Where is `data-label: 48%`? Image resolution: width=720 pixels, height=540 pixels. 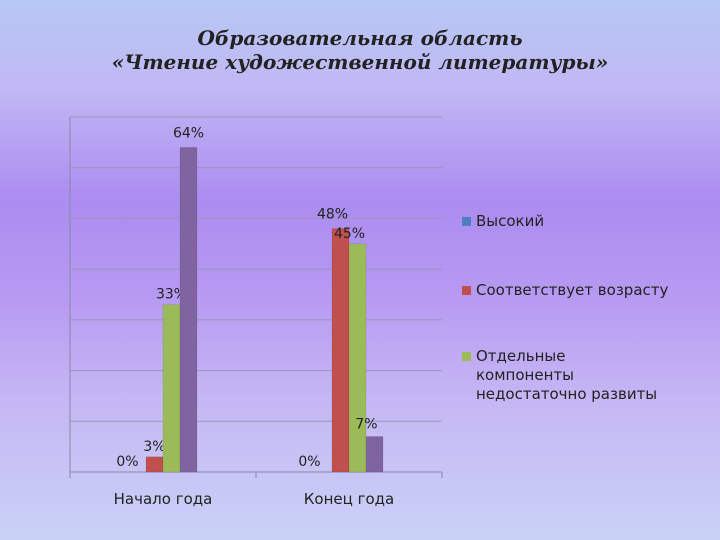
data-label: 48% is located at coordinates (332, 215).